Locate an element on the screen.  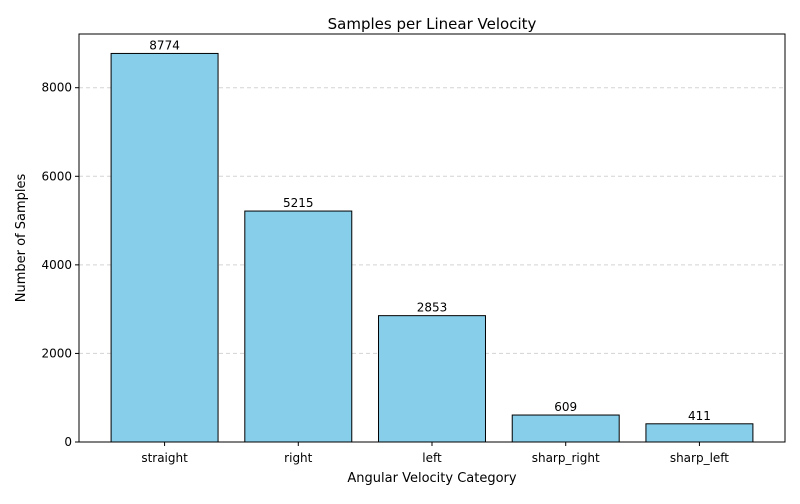
y-axis-label: Number of Samples is located at coordinates (21, 238).